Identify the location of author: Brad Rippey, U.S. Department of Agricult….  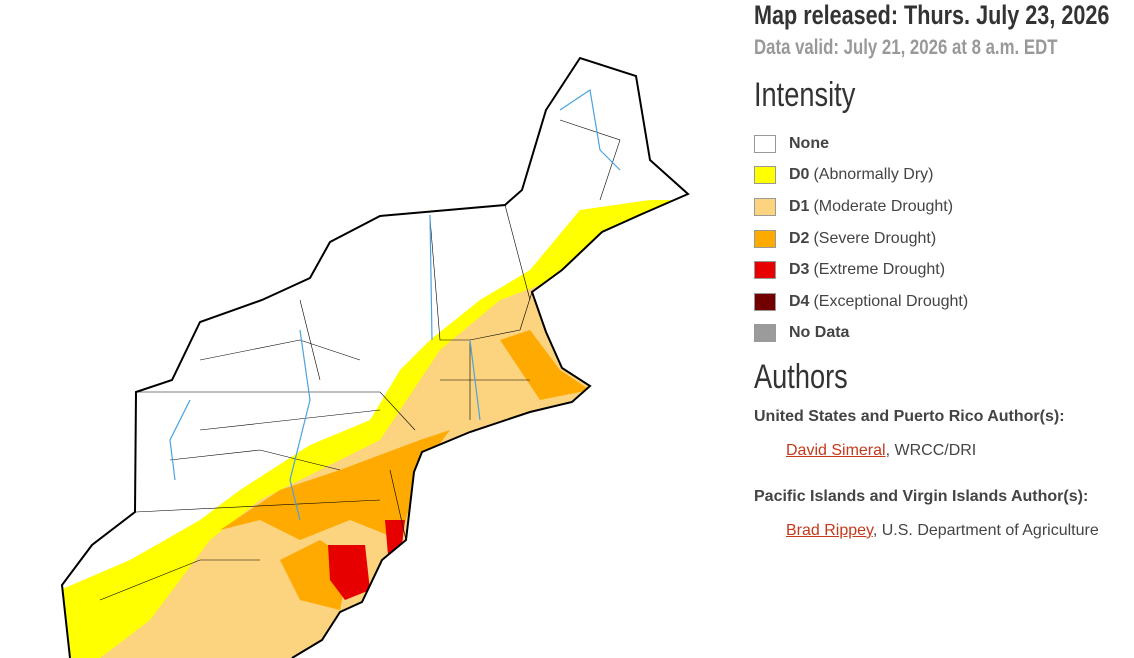
(926, 531).